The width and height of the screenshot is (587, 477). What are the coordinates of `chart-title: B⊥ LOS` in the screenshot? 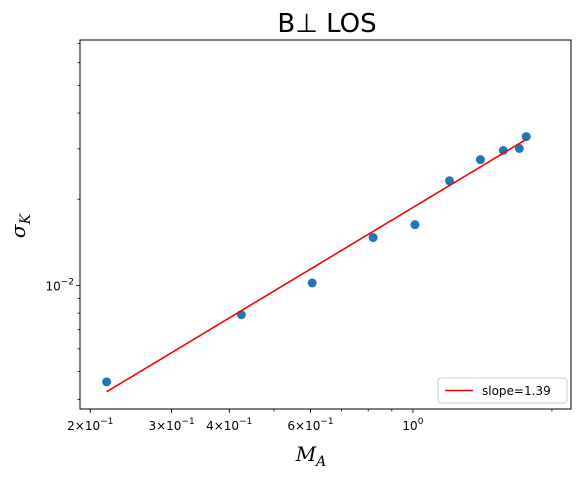 It's located at (326, 24).